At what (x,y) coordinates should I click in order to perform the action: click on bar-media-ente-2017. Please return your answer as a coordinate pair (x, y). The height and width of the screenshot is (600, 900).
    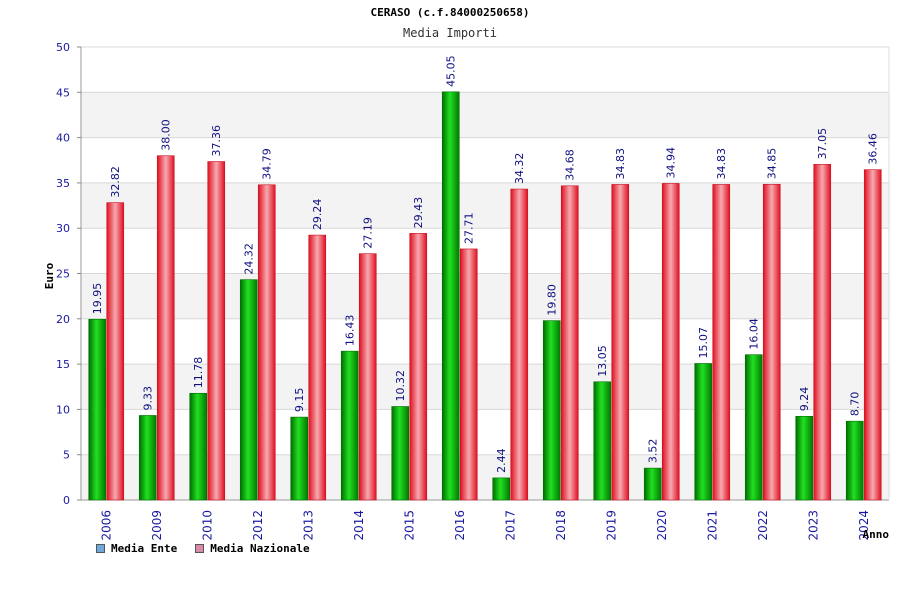
    Looking at the image, I should click on (501, 489).